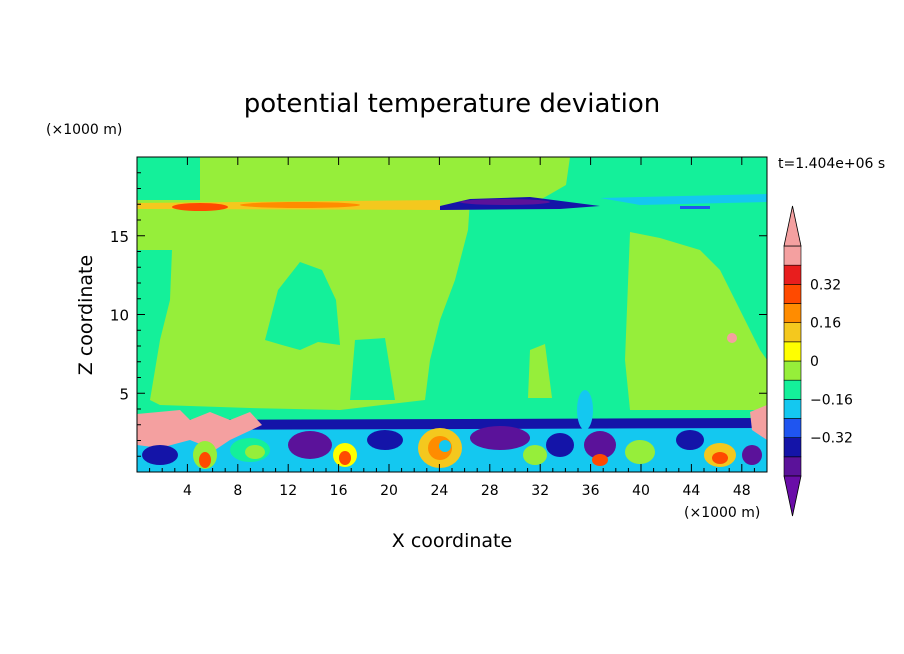  What do you see at coordinates (86, 315) in the screenshot?
I see `y-axis-label: Z coordinate` at bounding box center [86, 315].